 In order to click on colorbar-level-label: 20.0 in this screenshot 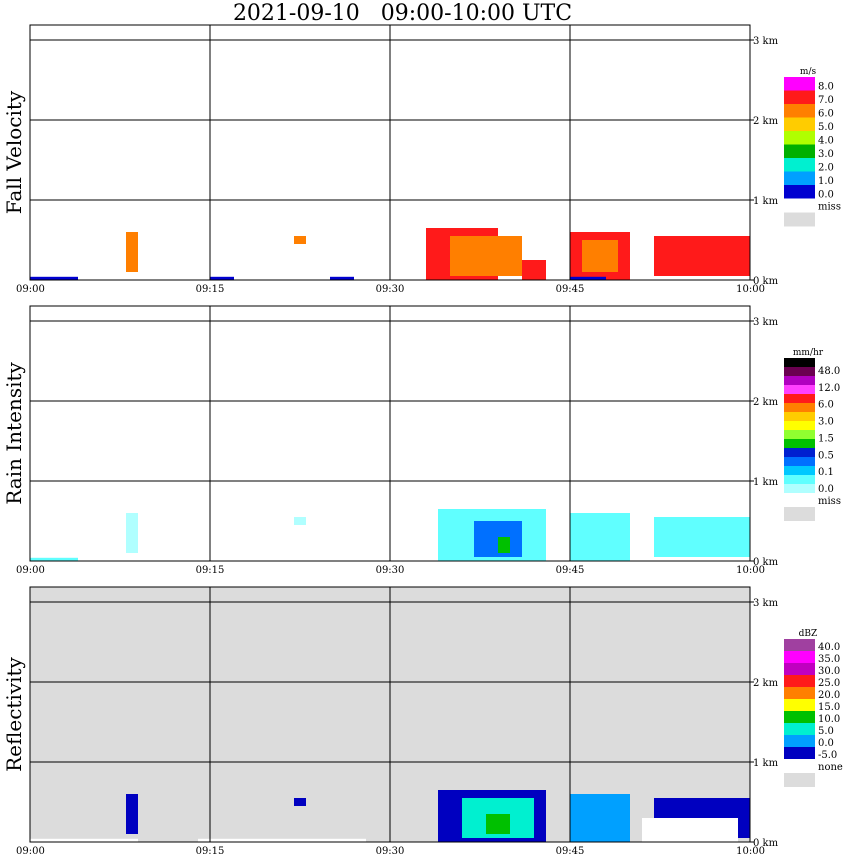, I will do `click(829, 695)`.